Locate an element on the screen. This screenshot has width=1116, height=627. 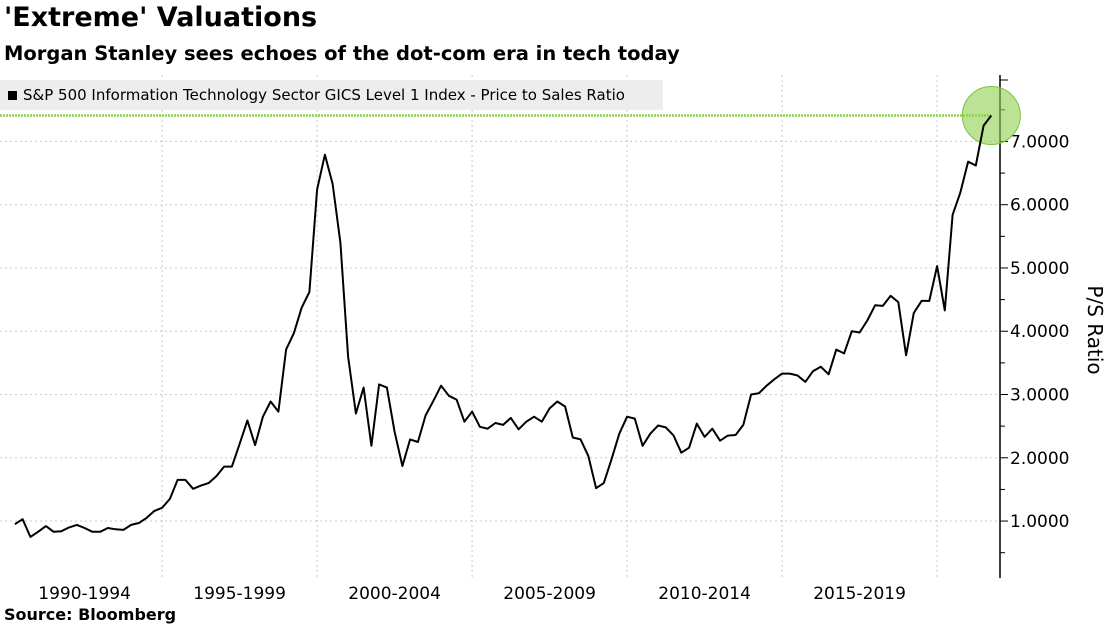
source-note: Source: Bloomberg is located at coordinates (90, 614).